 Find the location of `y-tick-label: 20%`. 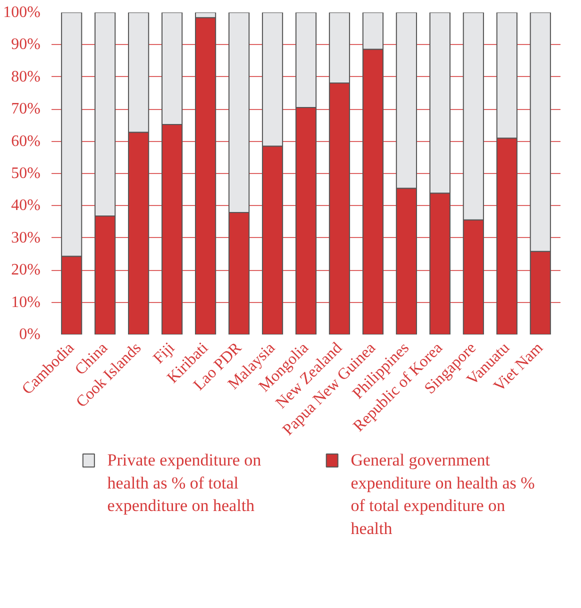

y-tick-label: 20% is located at coordinates (25, 270).